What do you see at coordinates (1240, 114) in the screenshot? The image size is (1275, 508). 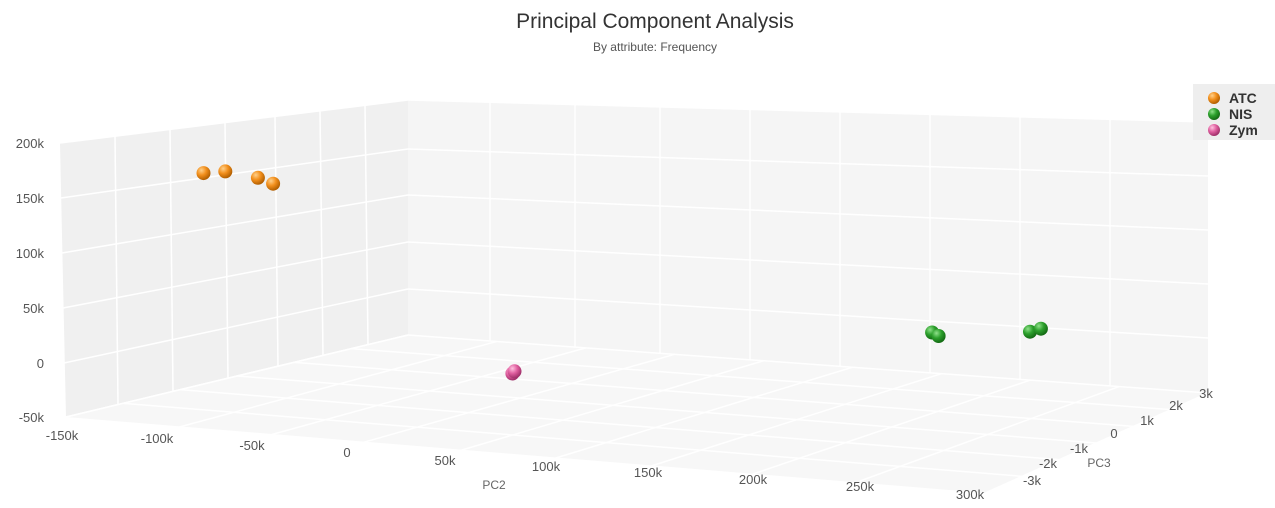 I see `legend-label: NIS` at bounding box center [1240, 114].